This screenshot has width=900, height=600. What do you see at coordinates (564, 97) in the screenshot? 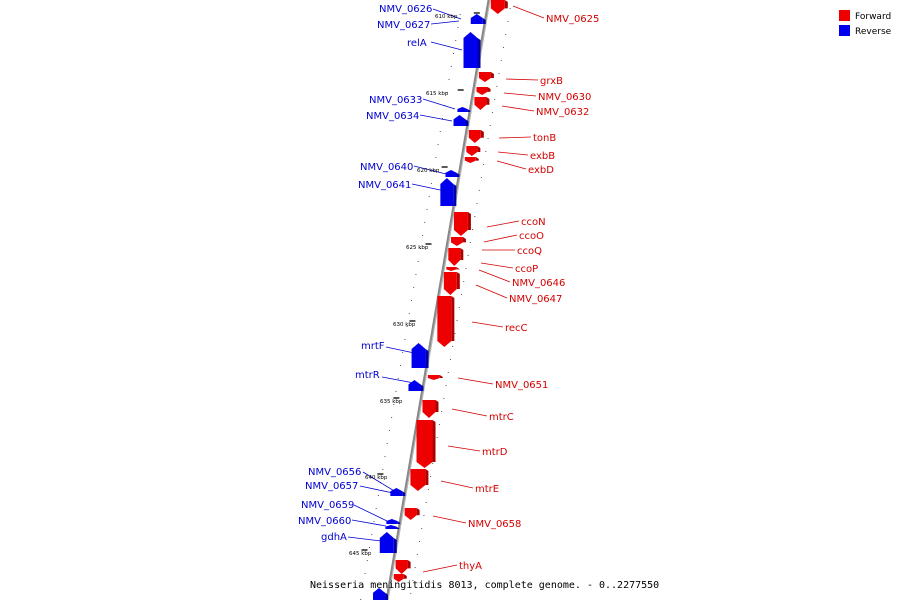
I see `gene-label-forward: NMV_0630` at bounding box center [564, 97].